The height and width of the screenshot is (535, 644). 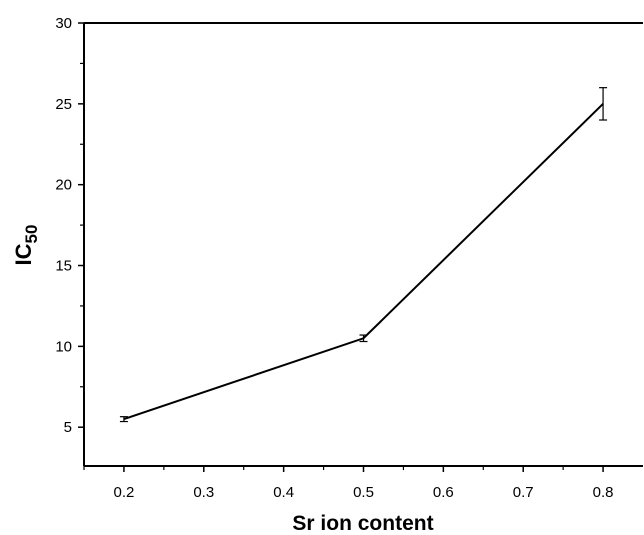 What do you see at coordinates (63, 185) in the screenshot?
I see `y-tick-label: 20` at bounding box center [63, 185].